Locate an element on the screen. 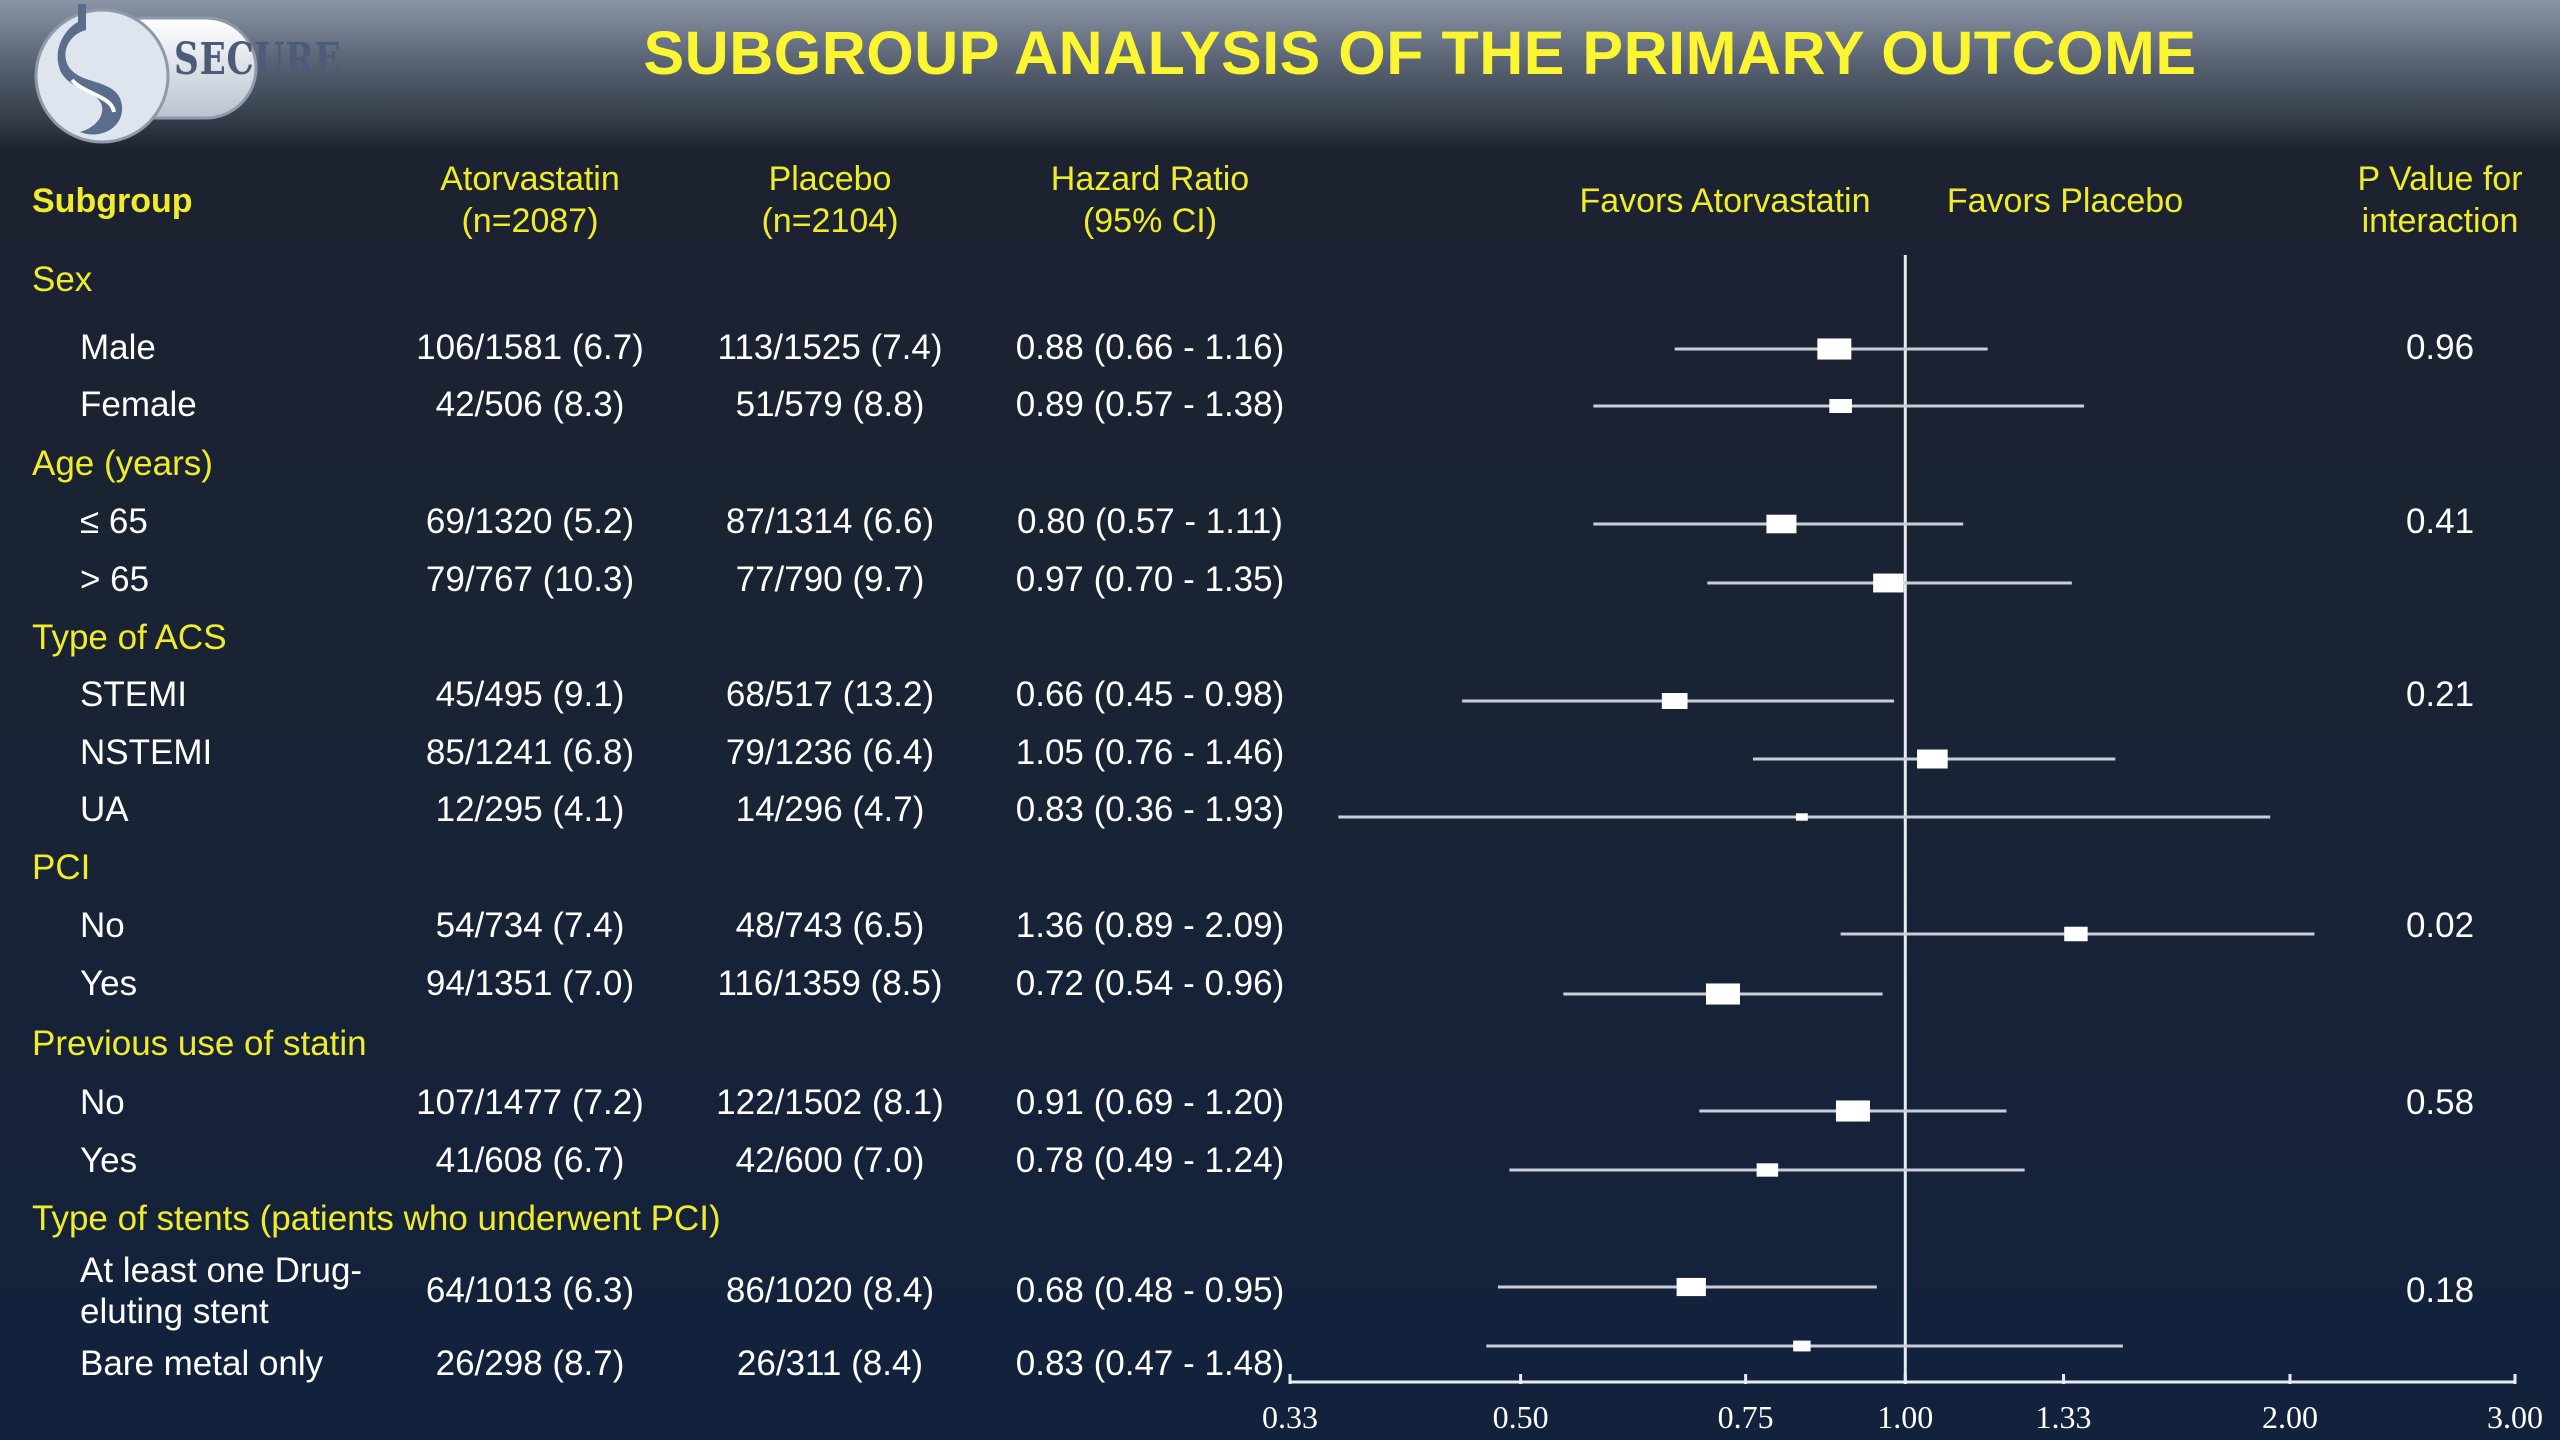  row-label-line2: eluting stent is located at coordinates (174, 1311).